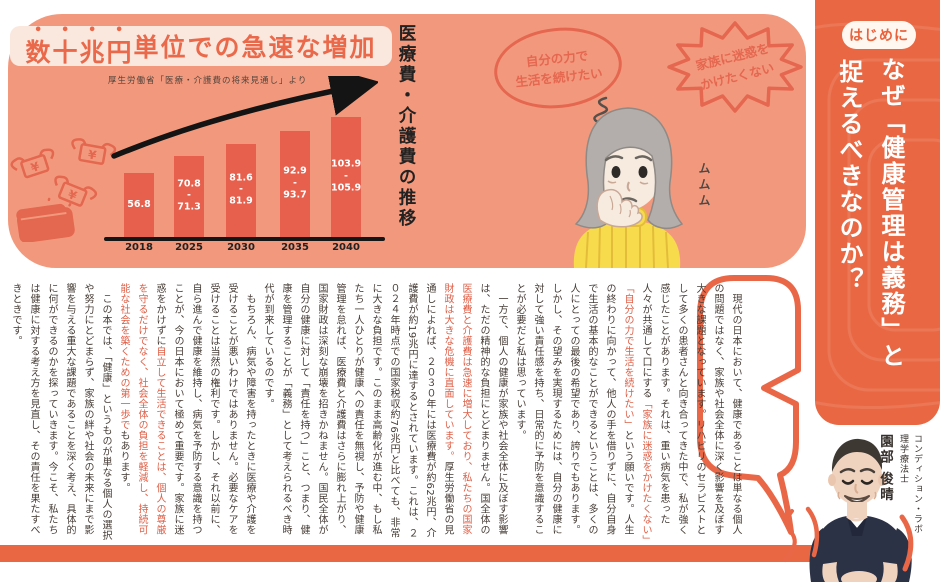  Describe the element at coordinates (636, 412) in the screenshot. I see `body-highlight-text: 「家族に迷惑をかけたくない」「自分の力で生活を続けたい」` at that location.